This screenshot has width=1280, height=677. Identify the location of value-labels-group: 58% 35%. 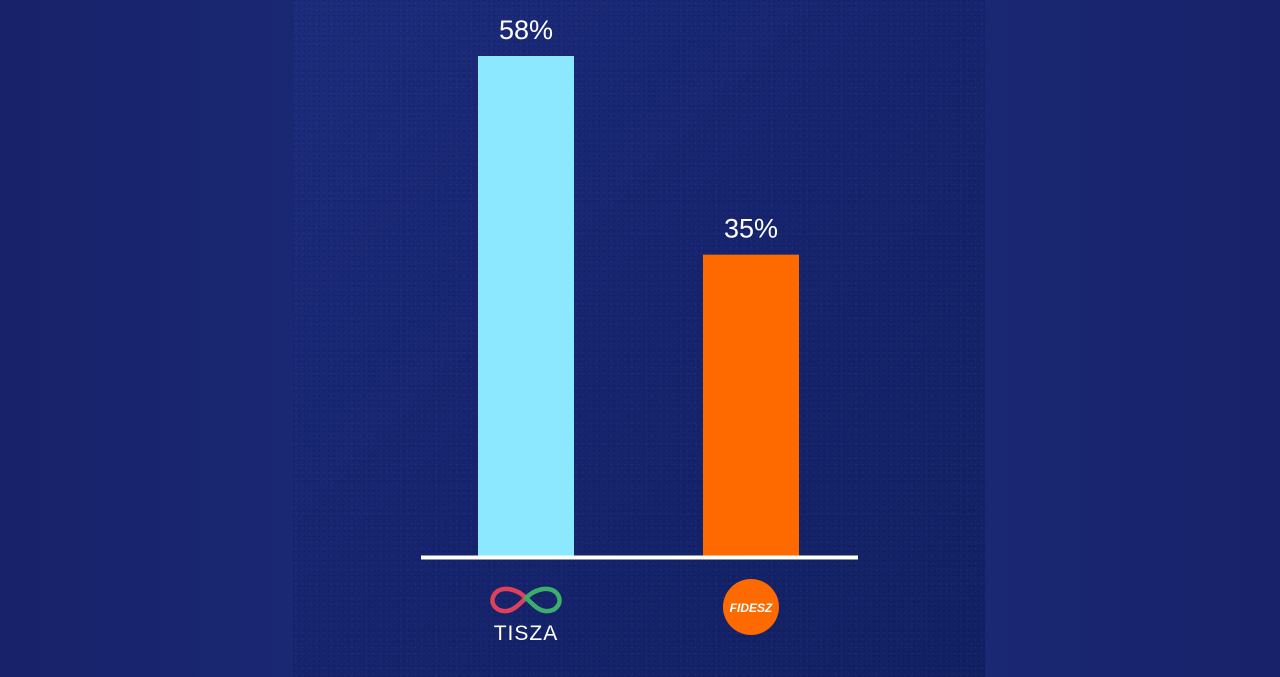
(638, 129).